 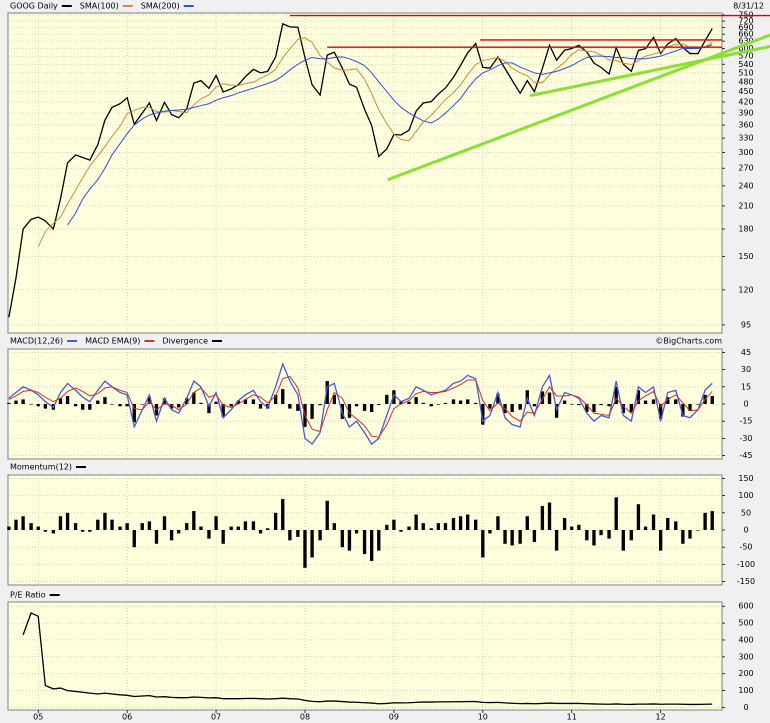 I want to click on y-tick-label: 30, so click(x=746, y=369).